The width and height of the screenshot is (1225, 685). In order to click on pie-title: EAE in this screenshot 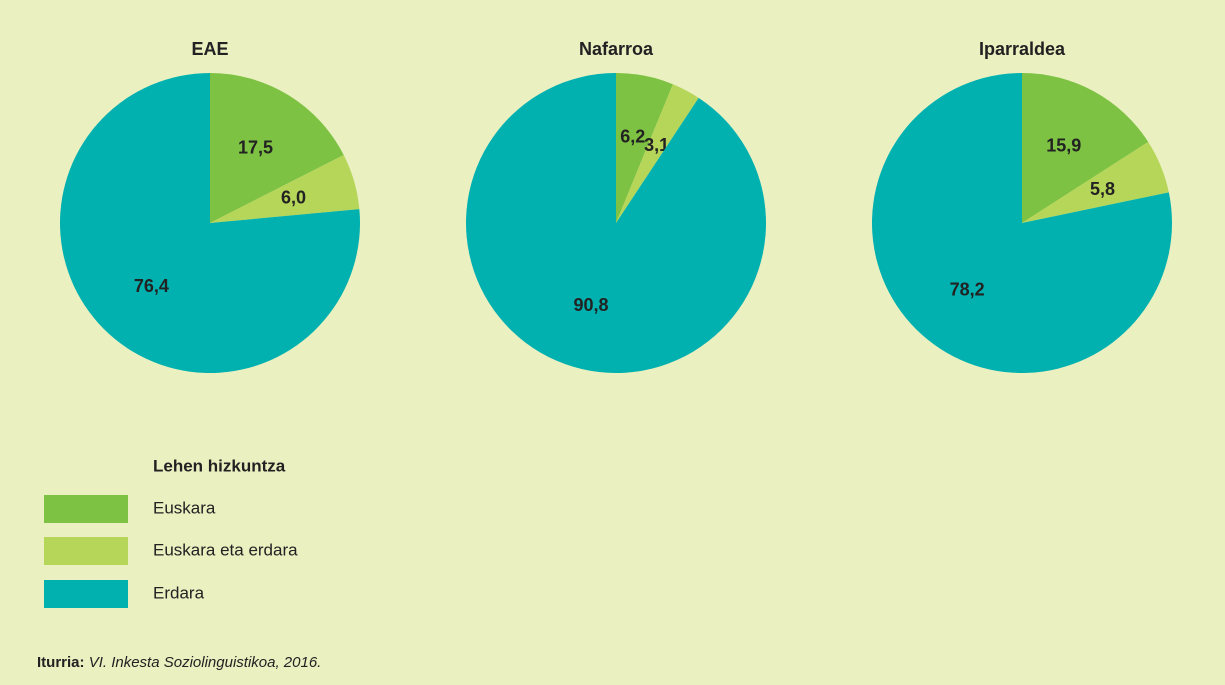, I will do `click(209, 49)`.